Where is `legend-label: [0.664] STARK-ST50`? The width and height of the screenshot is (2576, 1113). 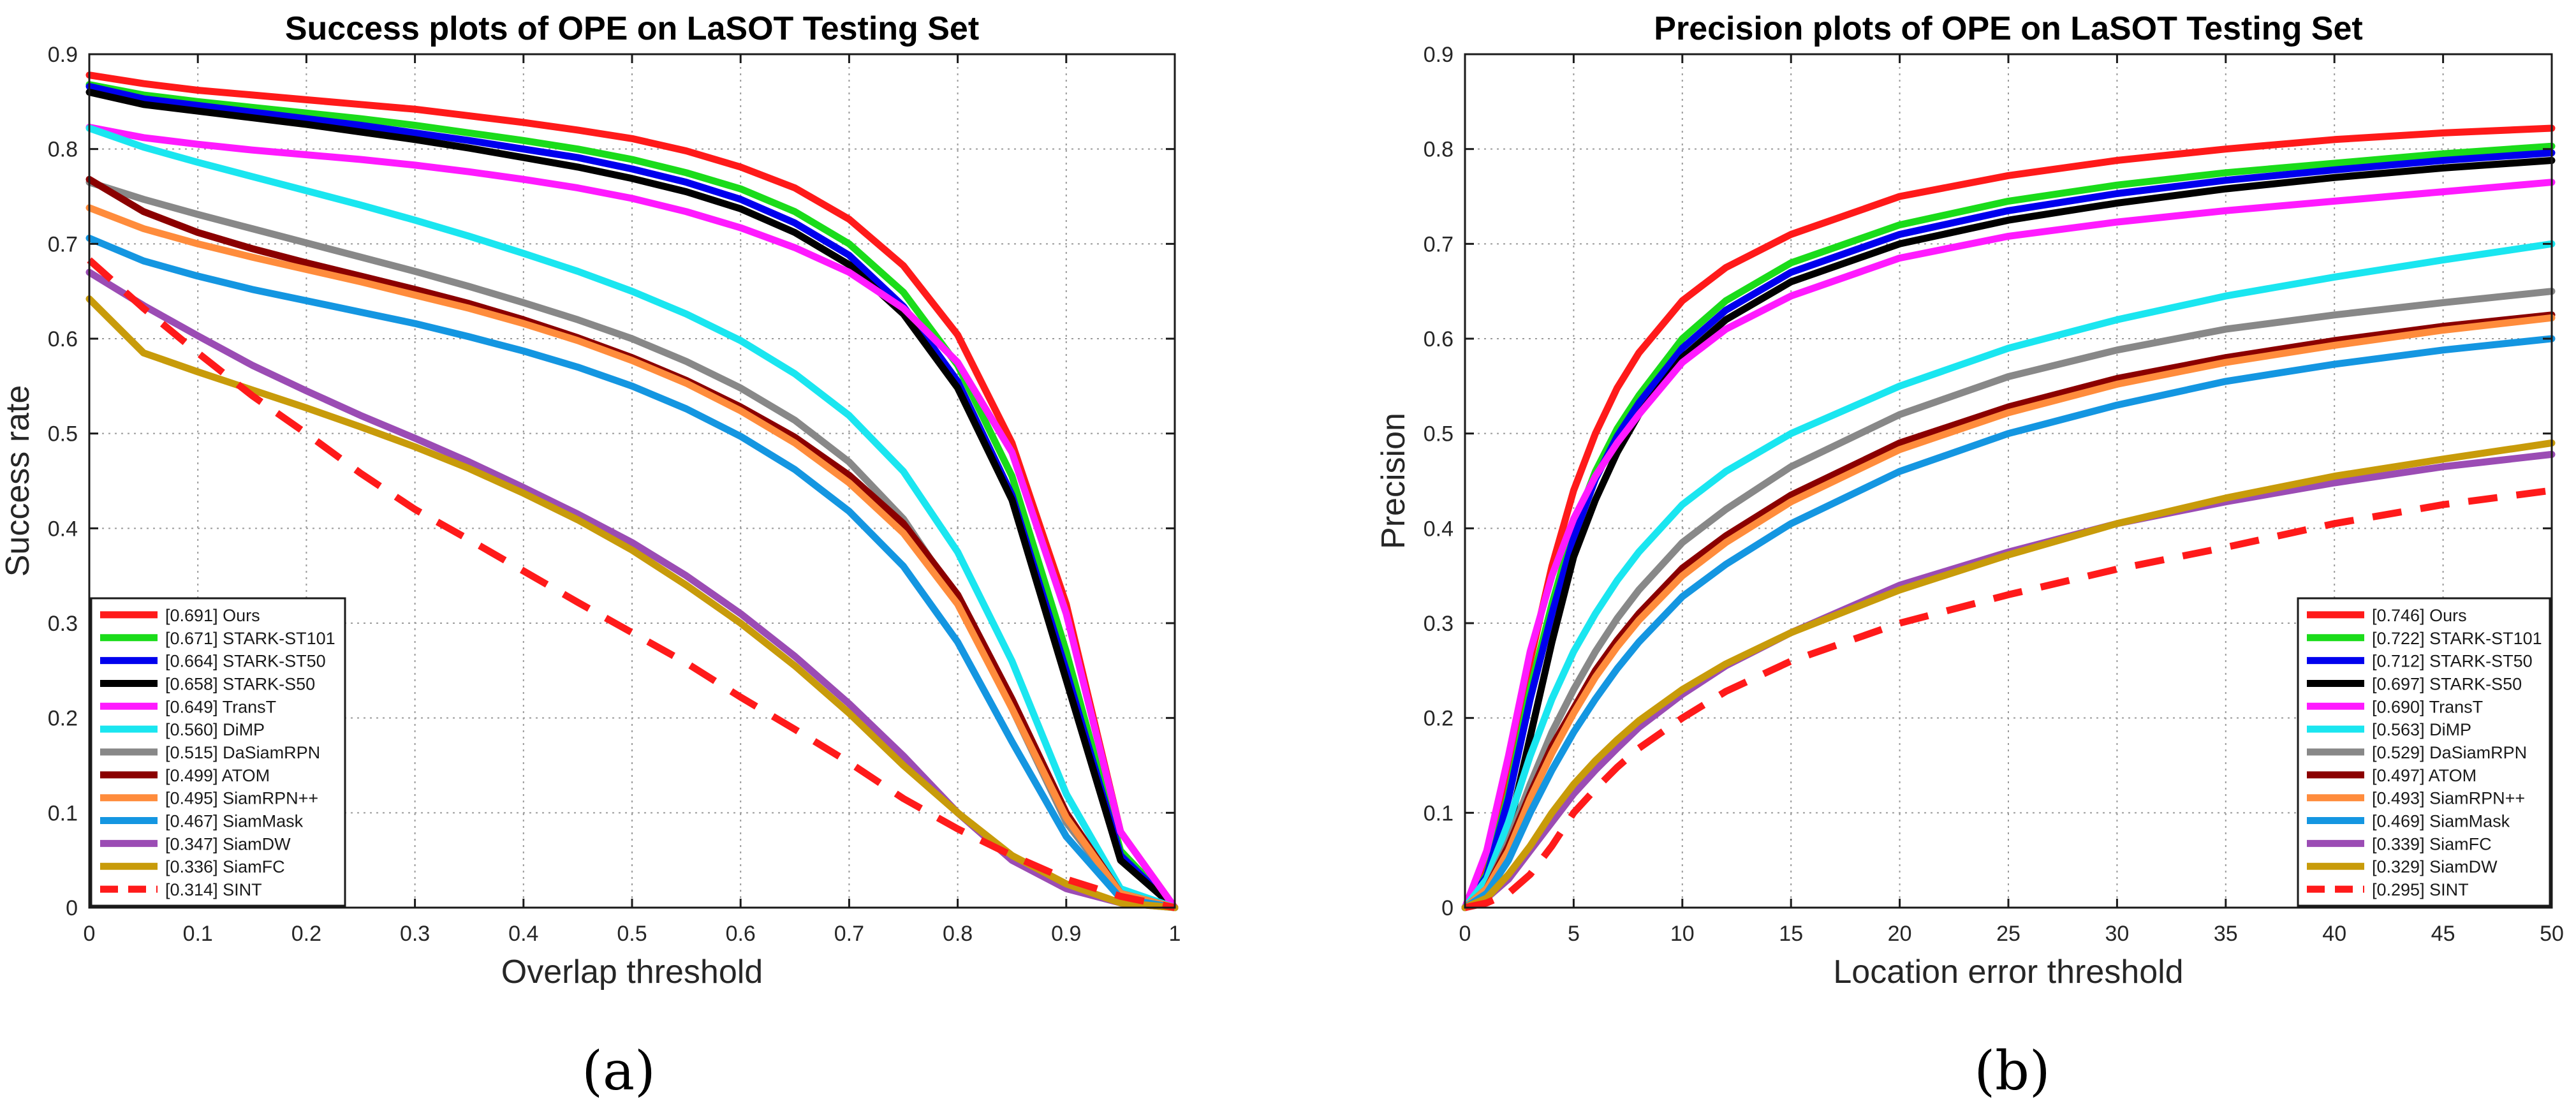
legend-label: [0.664] STARK-ST50 is located at coordinates (245, 661).